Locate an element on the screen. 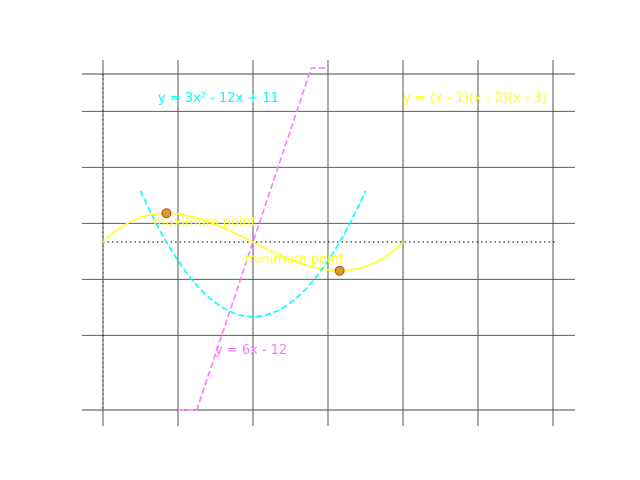  annotation-5: minimum point is located at coordinates (294, 259).